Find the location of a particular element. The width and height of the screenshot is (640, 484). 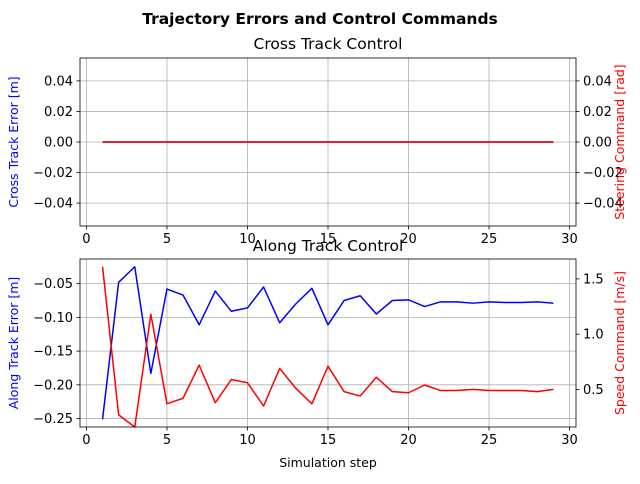

y-tick-label-right: 0.5 is located at coordinates (593, 390).